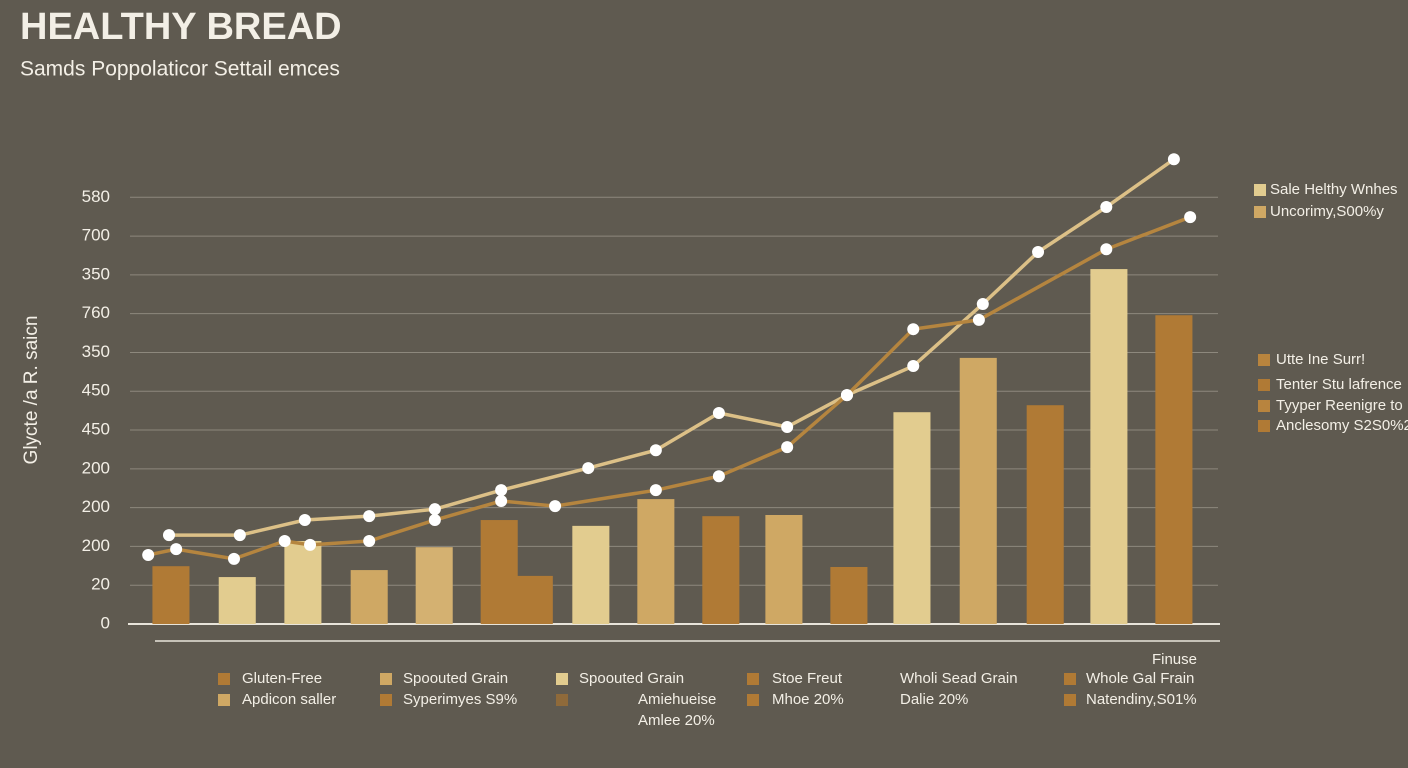 This screenshot has width=1408, height=768. What do you see at coordinates (181, 27) in the screenshot?
I see `chart-title: HEALTHY BREAD` at bounding box center [181, 27].